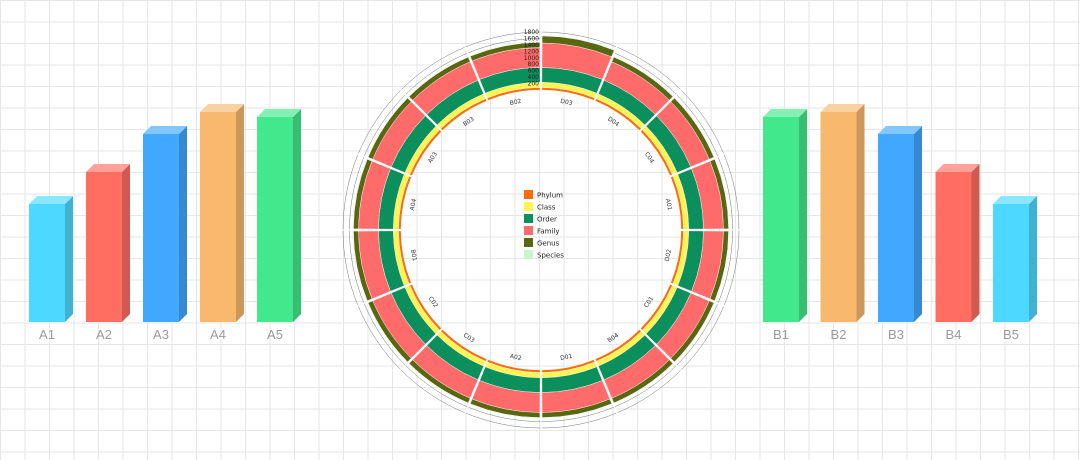 Image resolution: width=1080 pixels, height=460 pixels. What do you see at coordinates (918, 224) in the screenshot?
I see `bar-b3-side` at bounding box center [918, 224].